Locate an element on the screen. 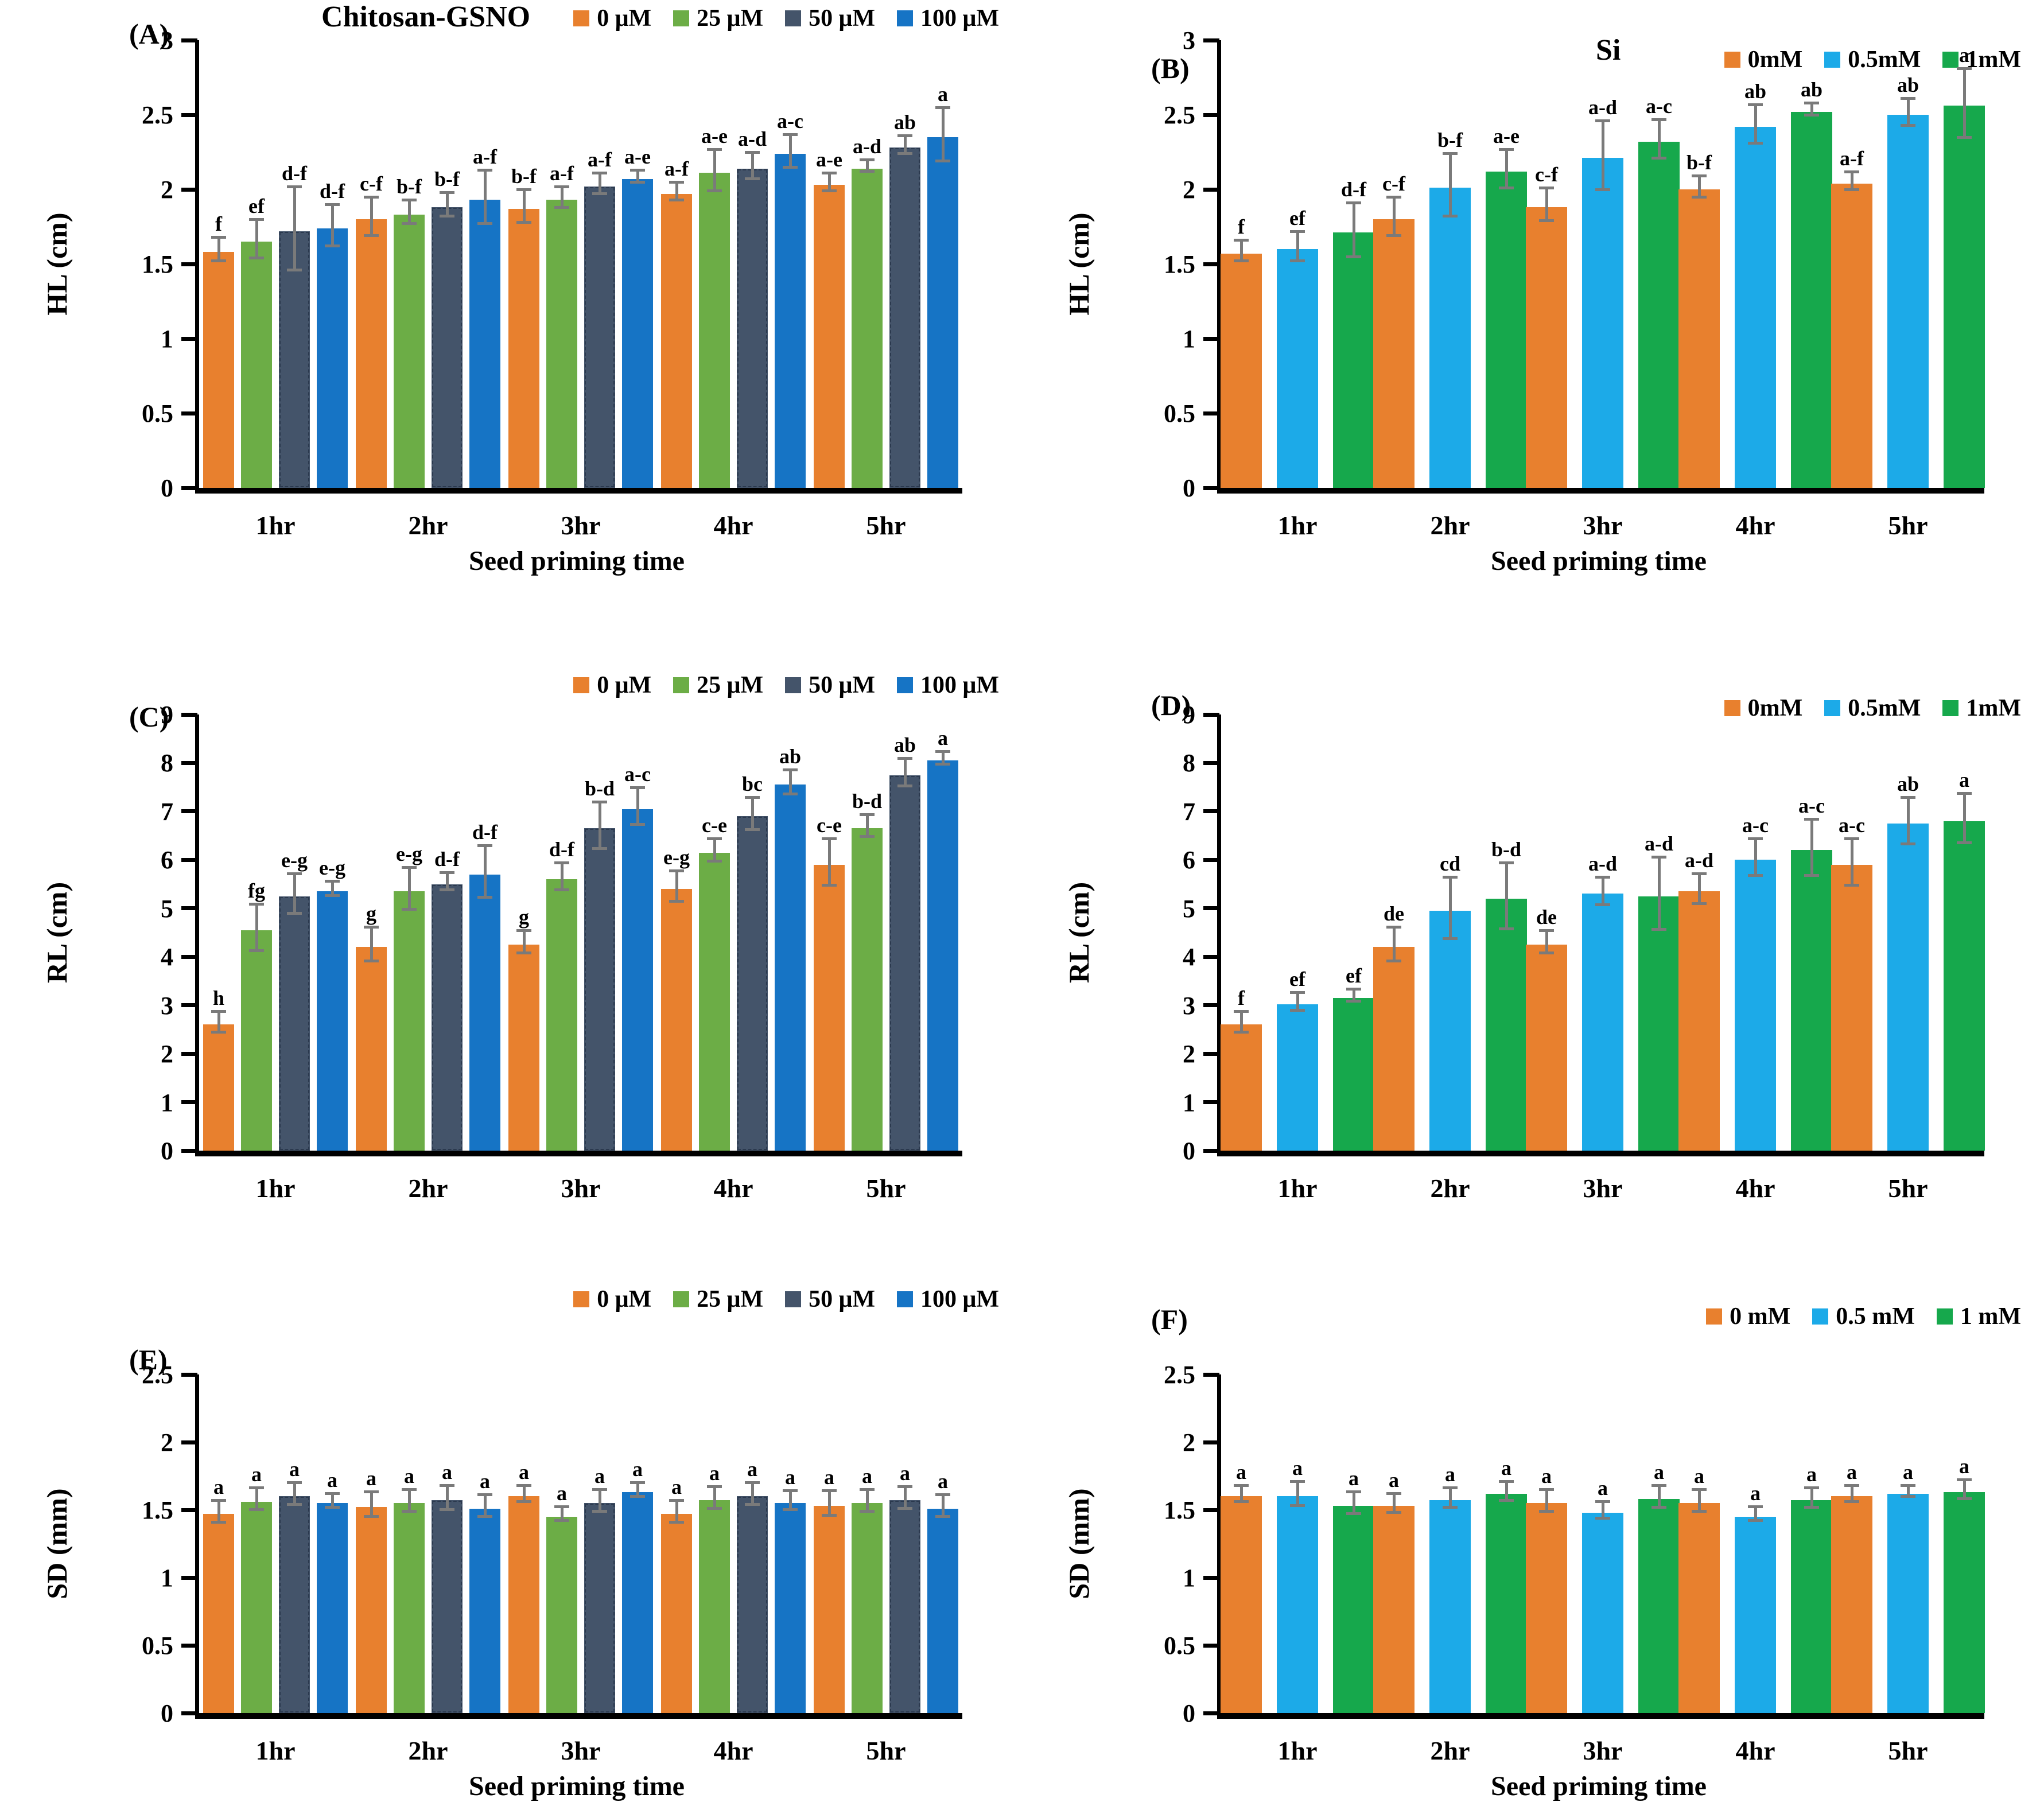 This screenshot has height=1802, width=2044. y-tick-label: 3 is located at coordinates (1189, 1005).